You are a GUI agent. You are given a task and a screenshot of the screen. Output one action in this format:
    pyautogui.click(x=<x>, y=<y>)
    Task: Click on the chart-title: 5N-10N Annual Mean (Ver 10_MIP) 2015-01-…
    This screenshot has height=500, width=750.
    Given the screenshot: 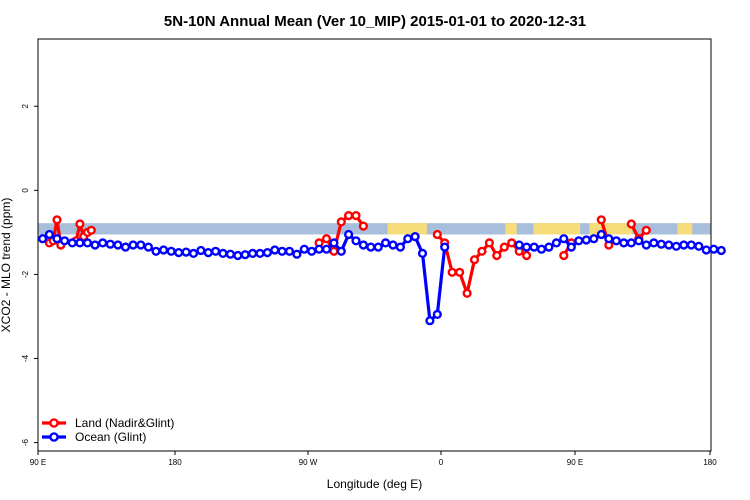 What is the action you would take?
    pyautogui.click(x=375, y=21)
    